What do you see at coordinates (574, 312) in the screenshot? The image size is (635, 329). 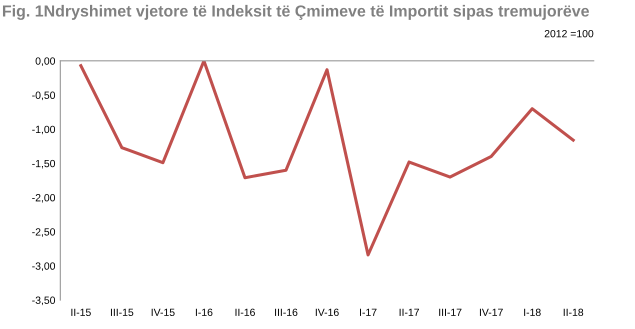 I see `x-tick-label: II-18` at bounding box center [574, 312].